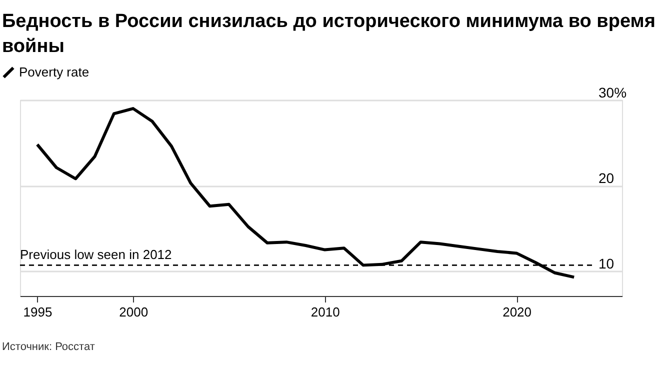 This screenshot has height=367, width=663. I want to click on text: Источник: Росстат, so click(48, 347).